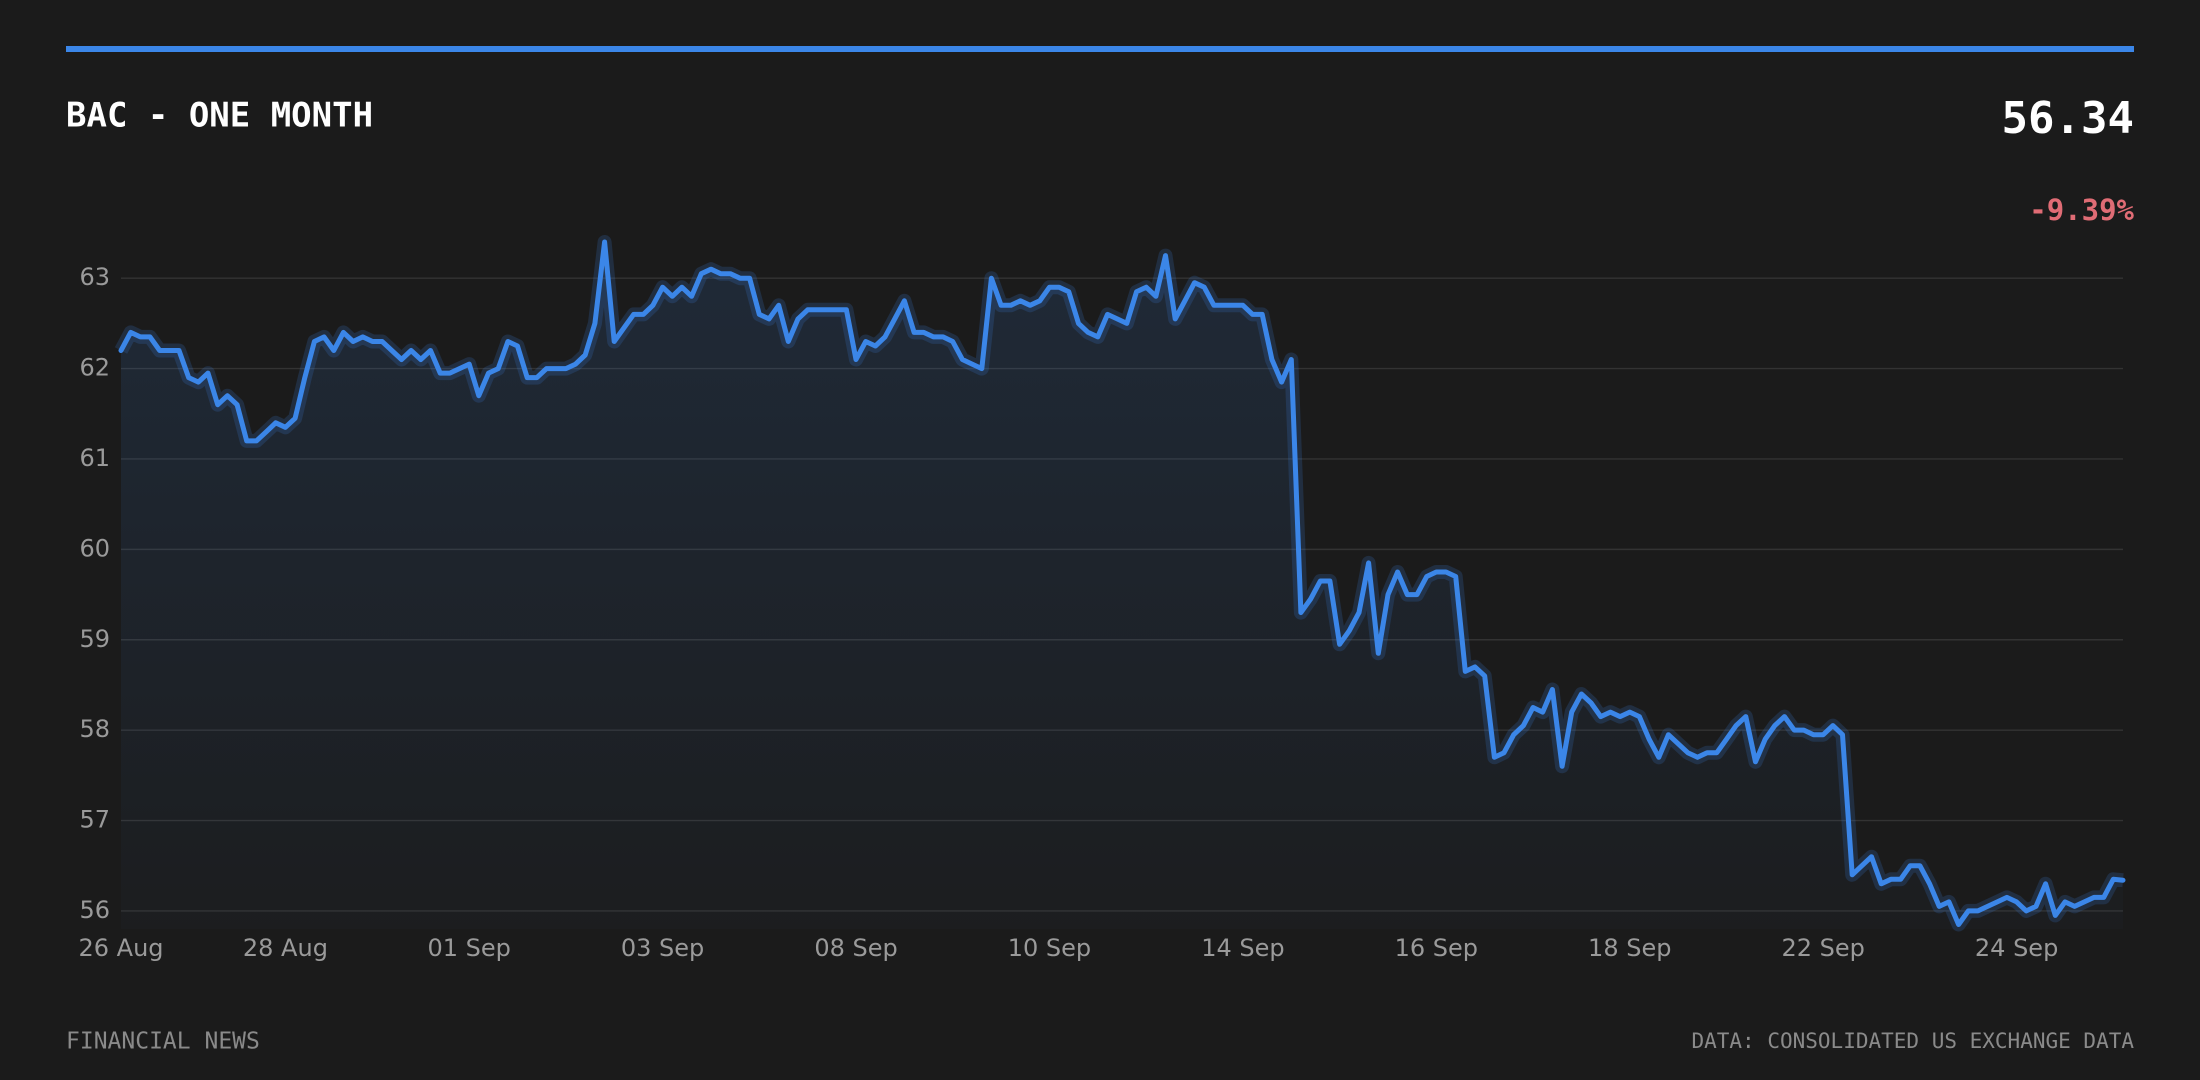 The height and width of the screenshot is (1080, 2200). Describe the element at coordinates (468, 948) in the screenshot. I see `x-tick-label: 01 Sep` at that location.